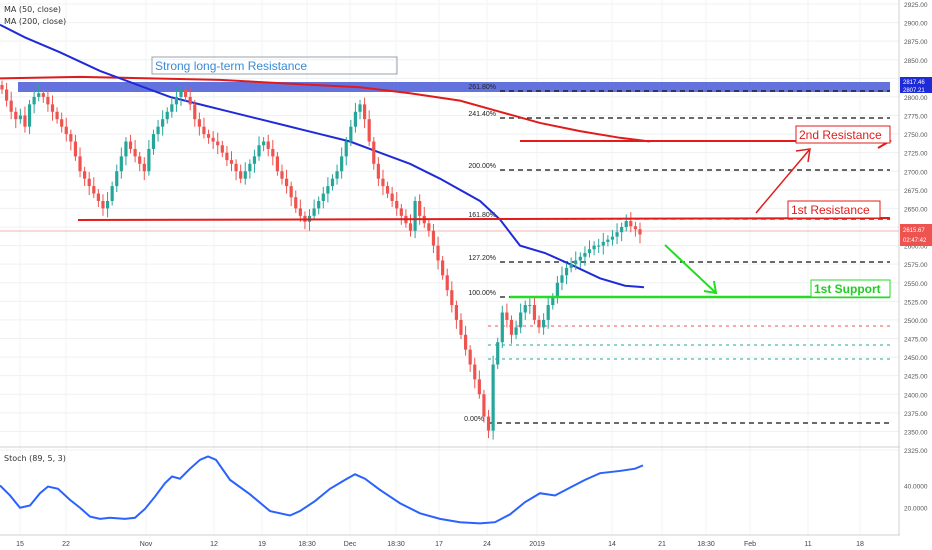  What do you see at coordinates (916, 302) in the screenshot?
I see `y-tick-label: 2525.00` at bounding box center [916, 302].